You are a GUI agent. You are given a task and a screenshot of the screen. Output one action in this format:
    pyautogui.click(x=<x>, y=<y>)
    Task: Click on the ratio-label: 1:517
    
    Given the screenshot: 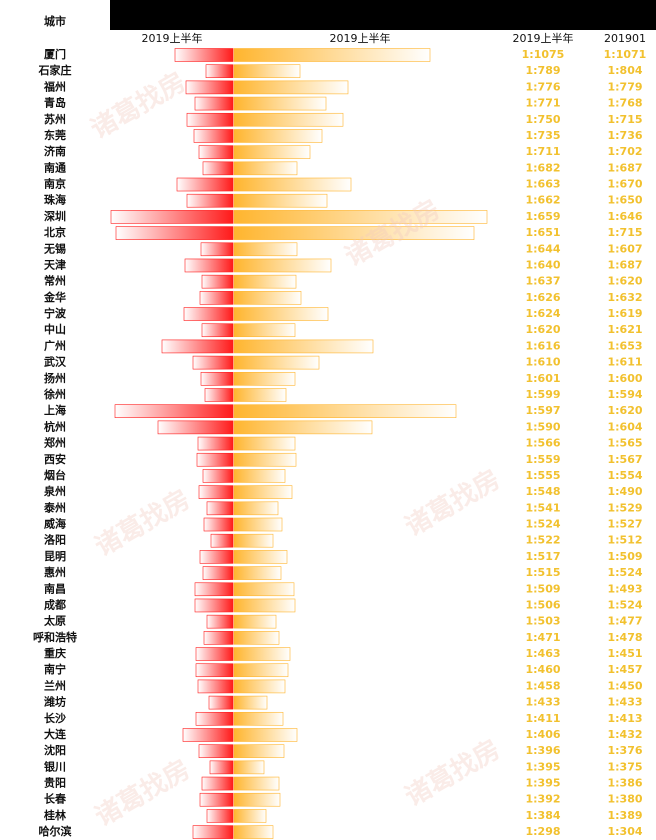 What is the action you would take?
    pyautogui.click(x=542, y=556)
    